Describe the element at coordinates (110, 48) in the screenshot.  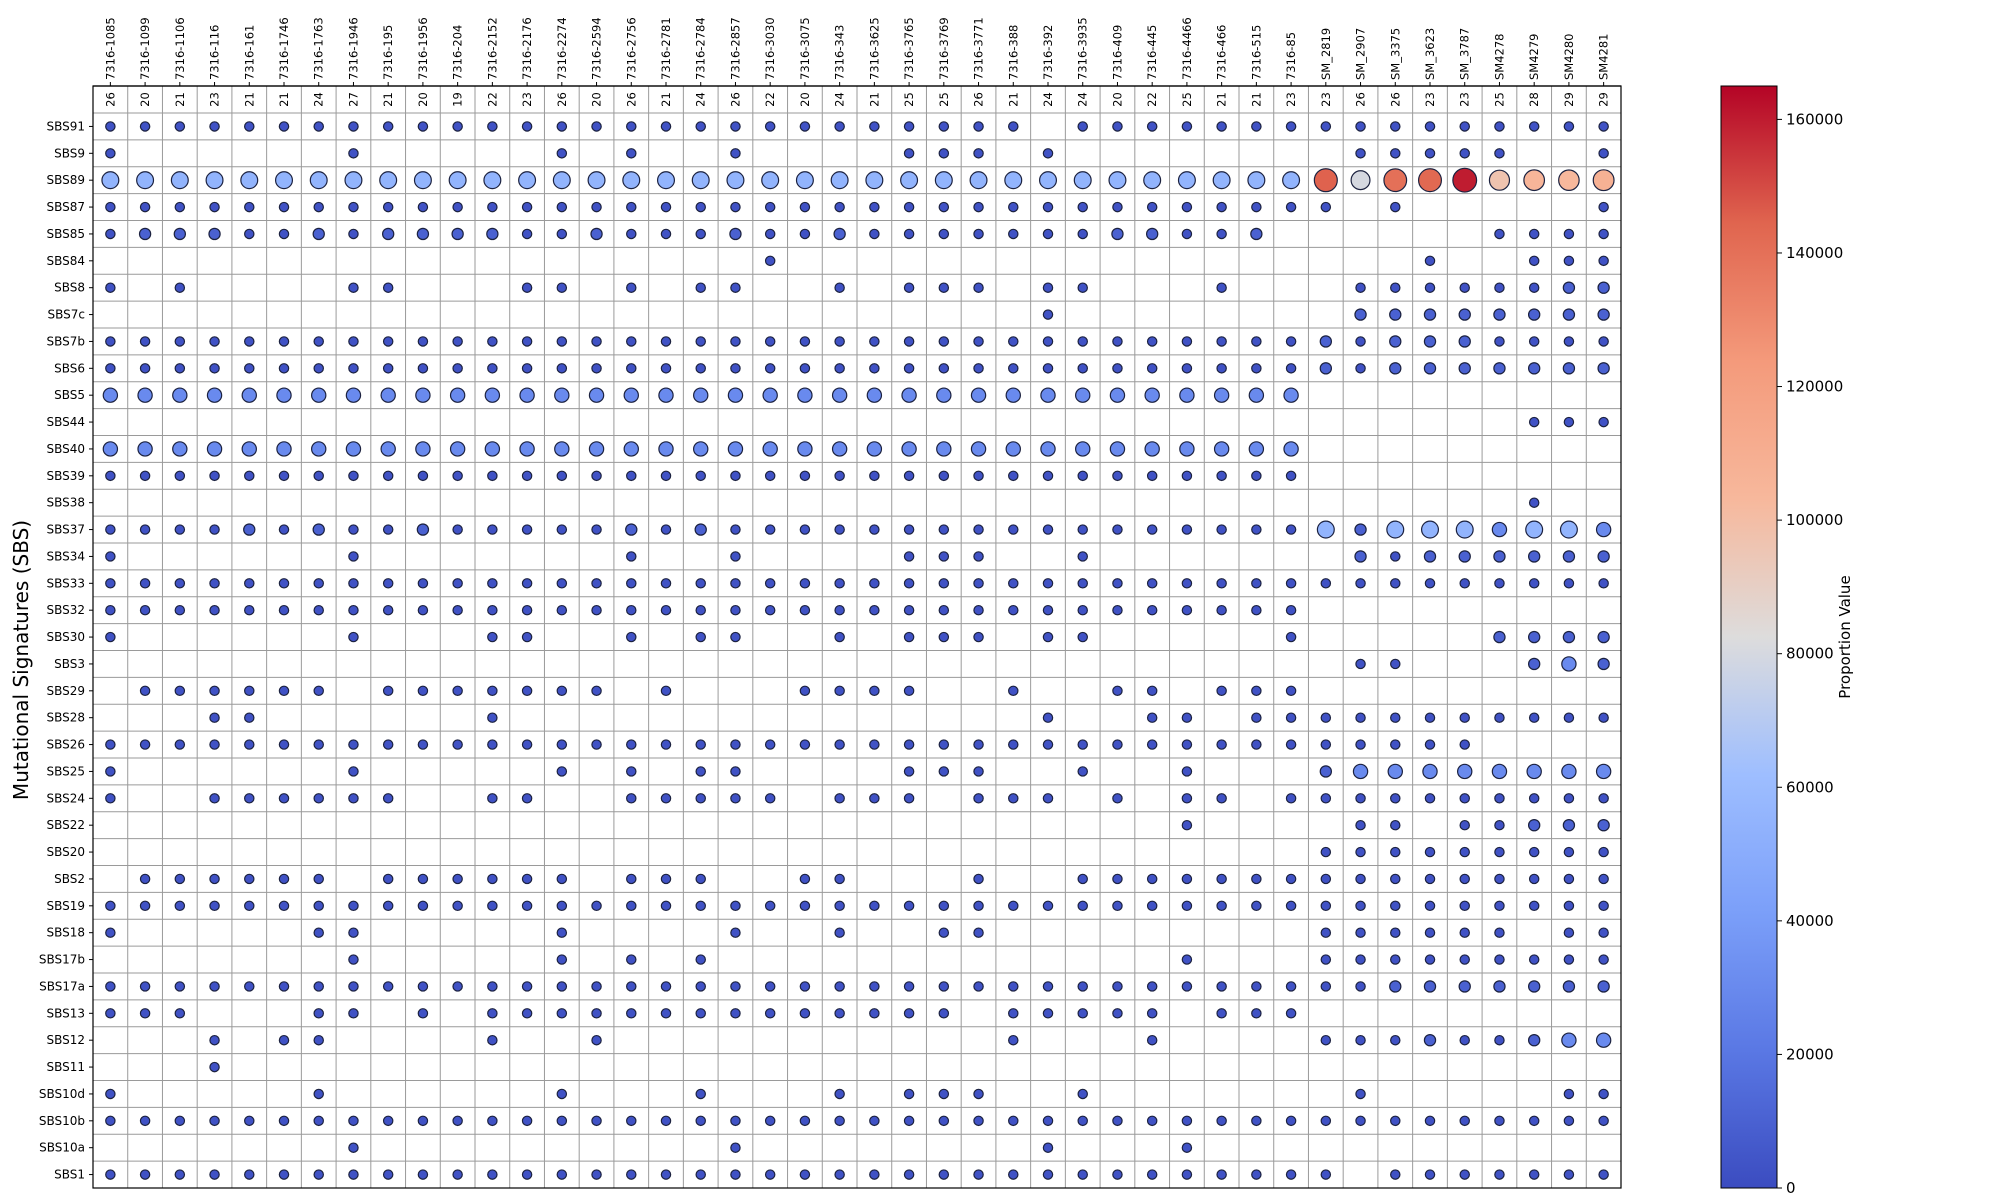
I see `x-tick-label: 7316-1085` at that location.